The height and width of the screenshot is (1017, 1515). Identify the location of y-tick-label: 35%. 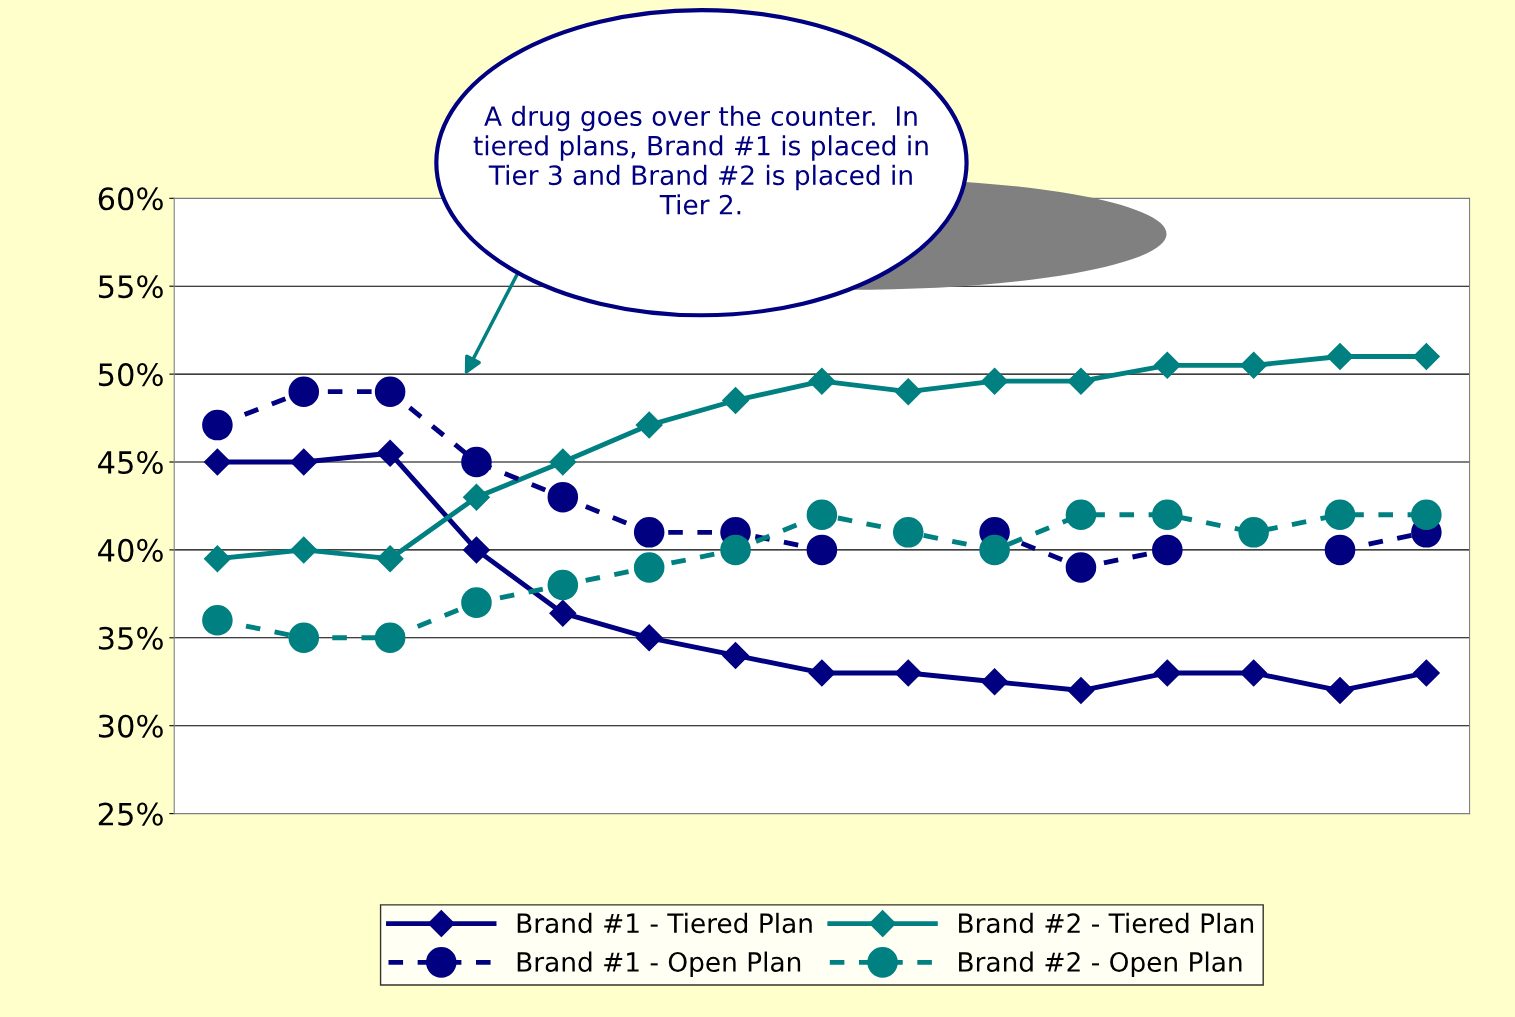
(130, 638).